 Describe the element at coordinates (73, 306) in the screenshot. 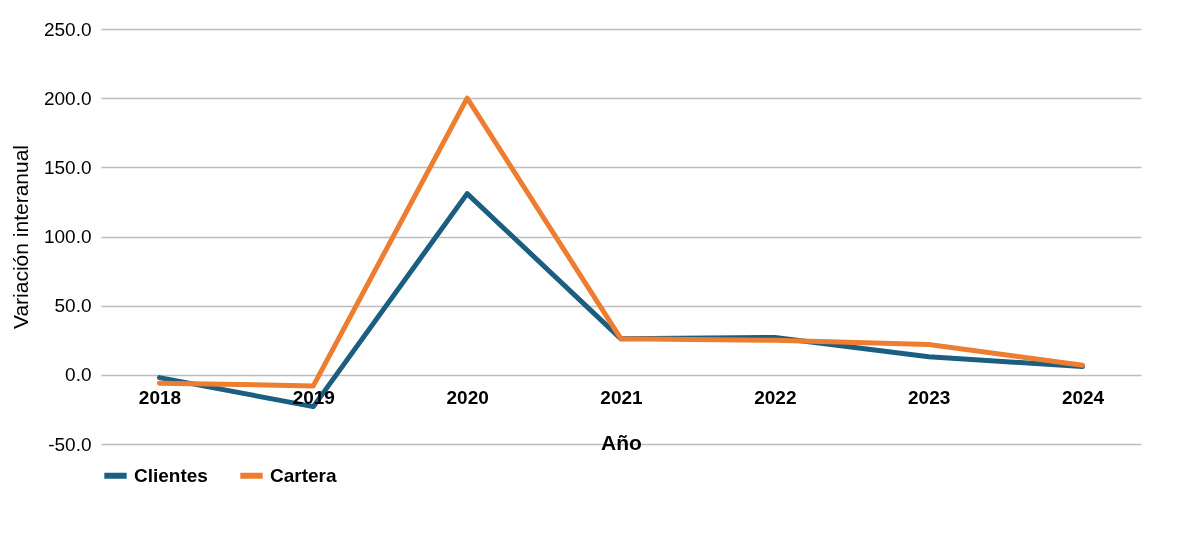

I see `y-tick-label: 50.0` at that location.